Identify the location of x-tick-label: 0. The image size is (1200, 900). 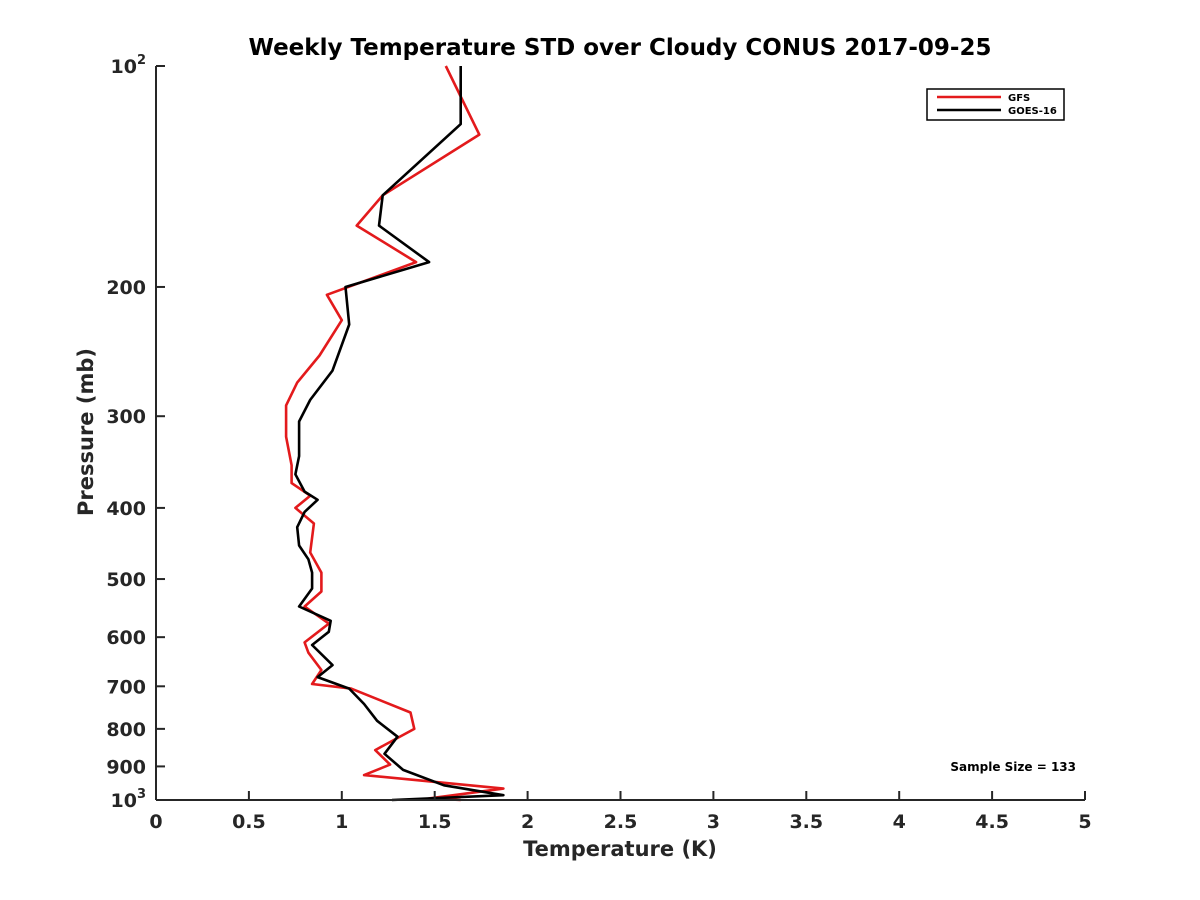
(155, 822).